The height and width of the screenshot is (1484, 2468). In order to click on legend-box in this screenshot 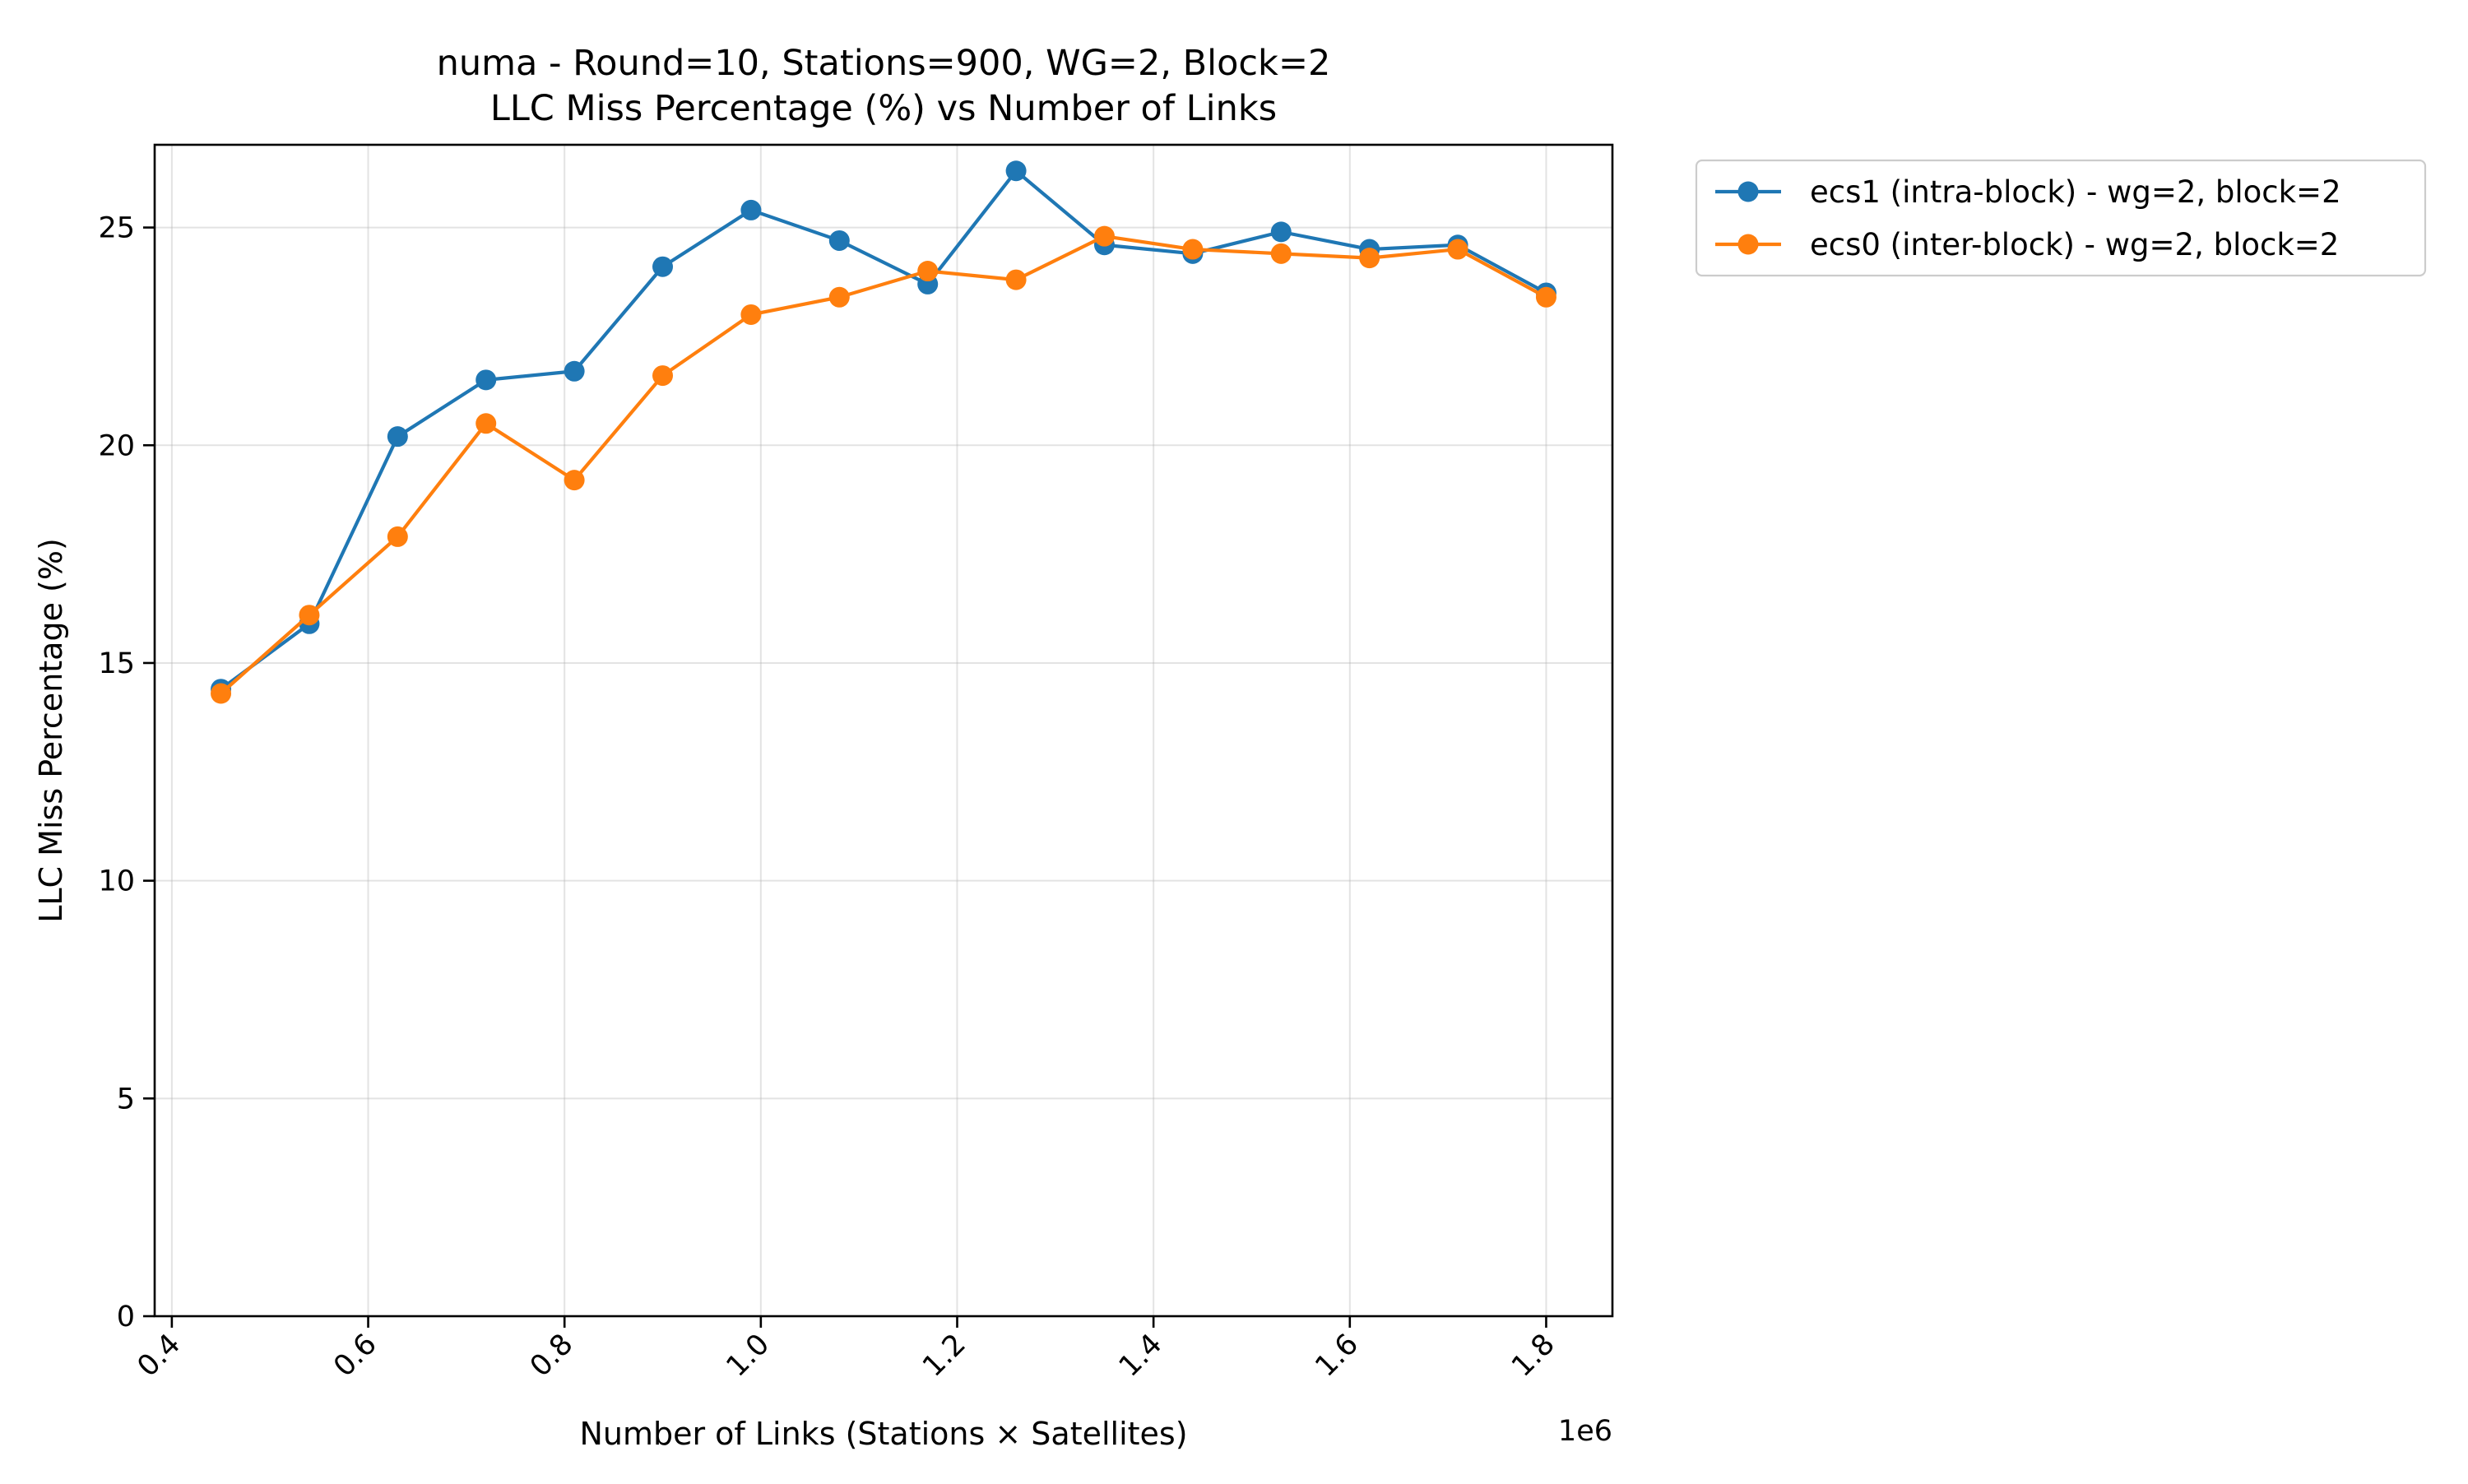, I will do `click(2061, 218)`.